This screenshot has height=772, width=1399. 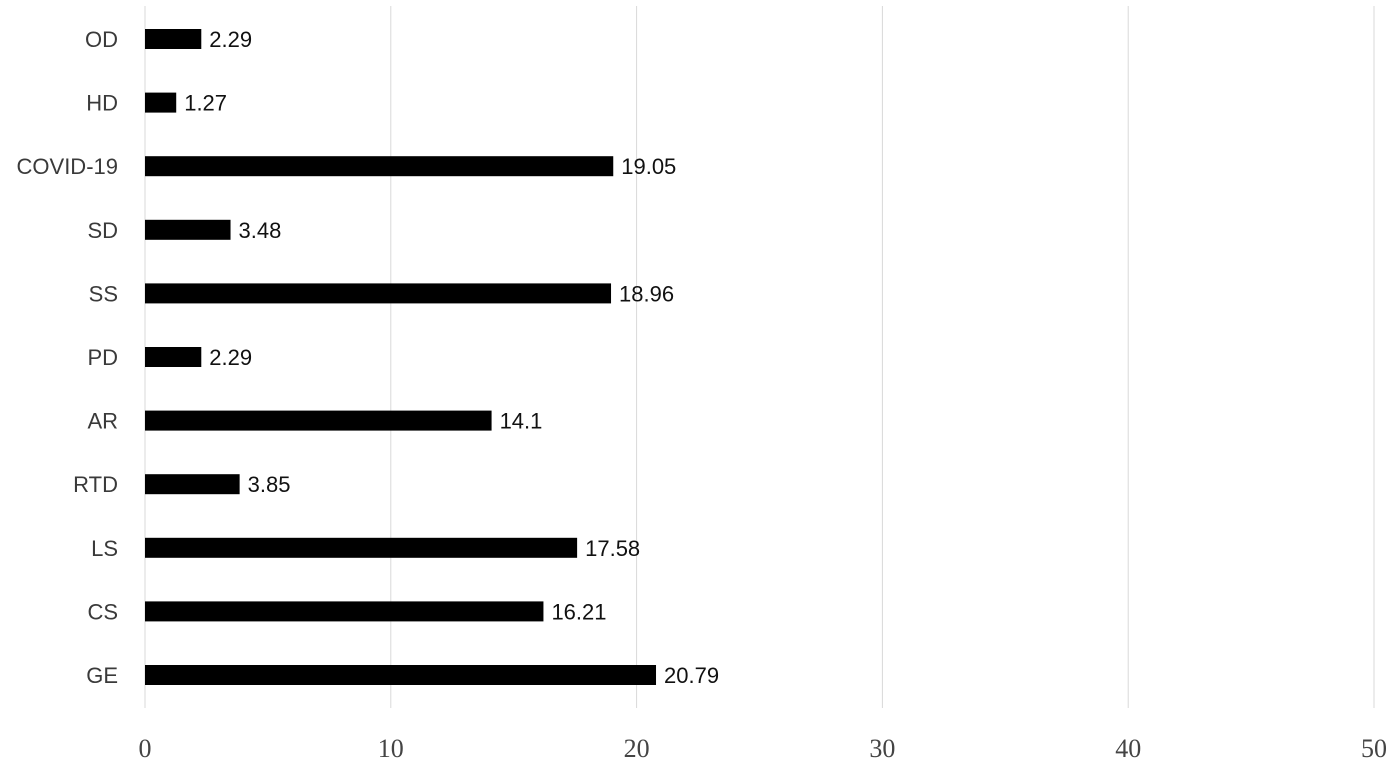 I want to click on category-label-od: OD, so click(x=101, y=39).